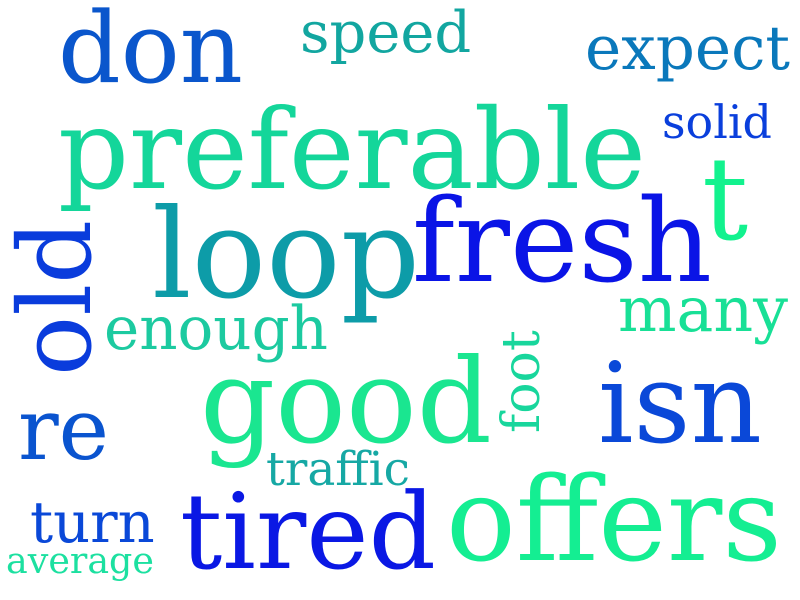 The width and height of the screenshot is (800, 600). I want to click on word-good: good, so click(346, 402).